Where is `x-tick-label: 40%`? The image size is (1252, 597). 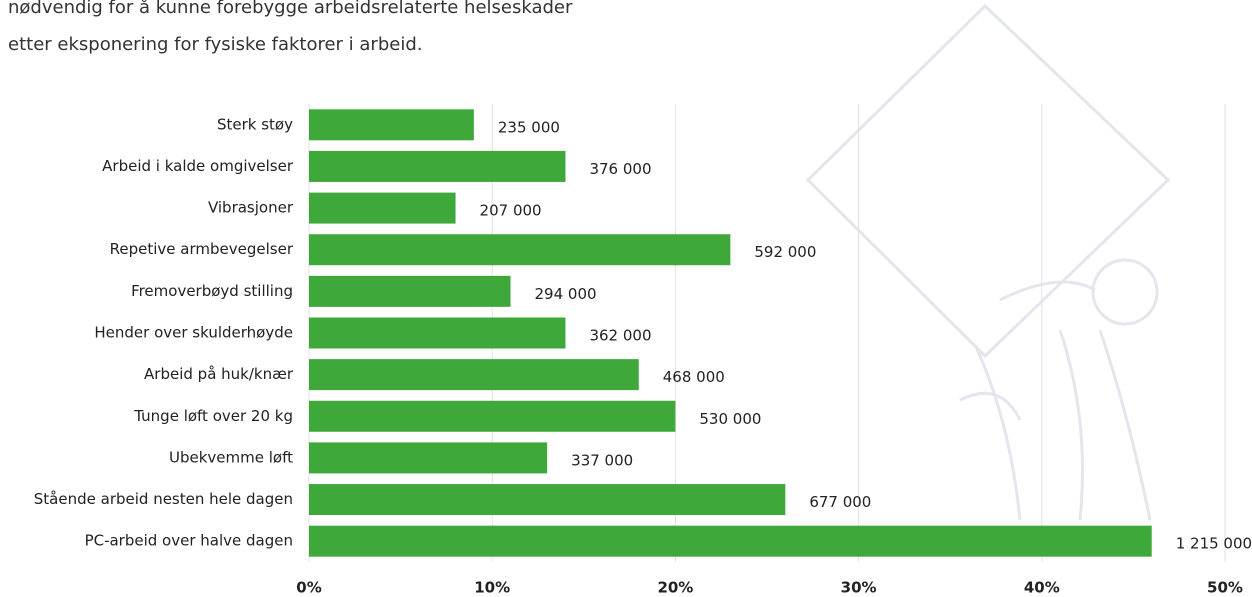 x-tick-label: 40% is located at coordinates (1042, 588).